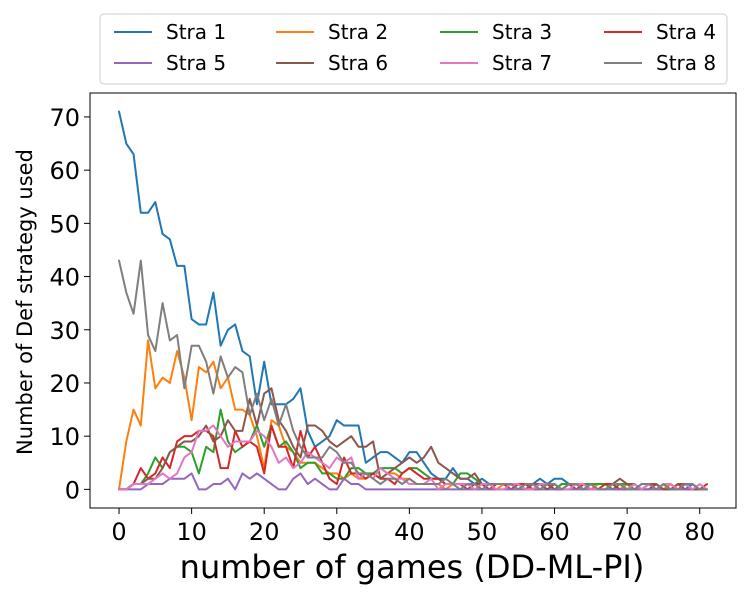 This screenshot has width=750, height=600. What do you see at coordinates (522, 32) in the screenshot?
I see `legend-label-3: Stra 3` at bounding box center [522, 32].